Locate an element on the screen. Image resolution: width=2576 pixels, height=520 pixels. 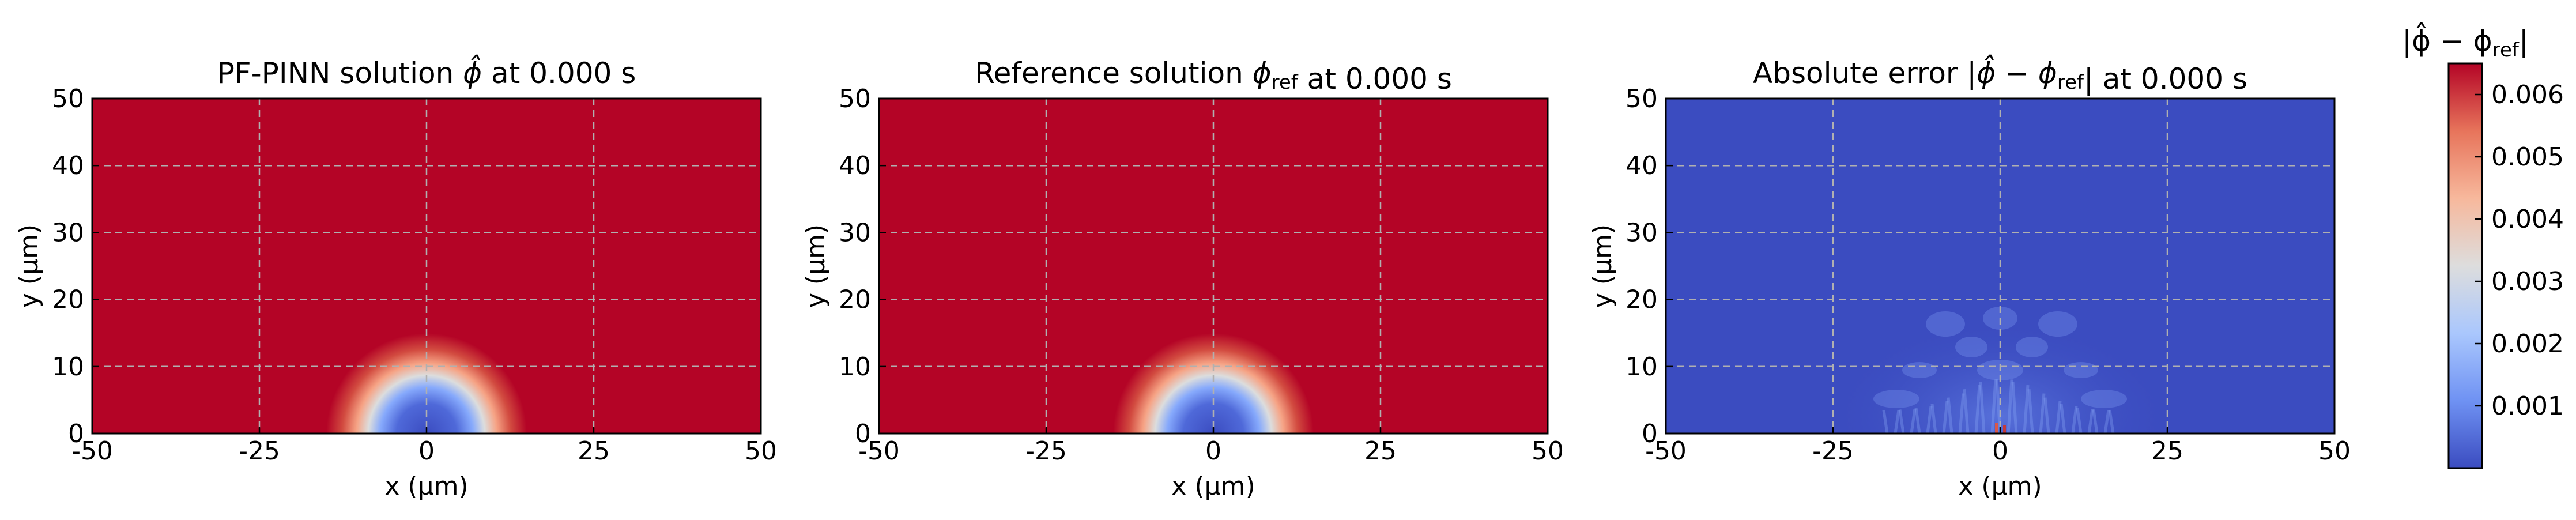
colorbar-tick-label: 0.006 is located at coordinates (2527, 95).